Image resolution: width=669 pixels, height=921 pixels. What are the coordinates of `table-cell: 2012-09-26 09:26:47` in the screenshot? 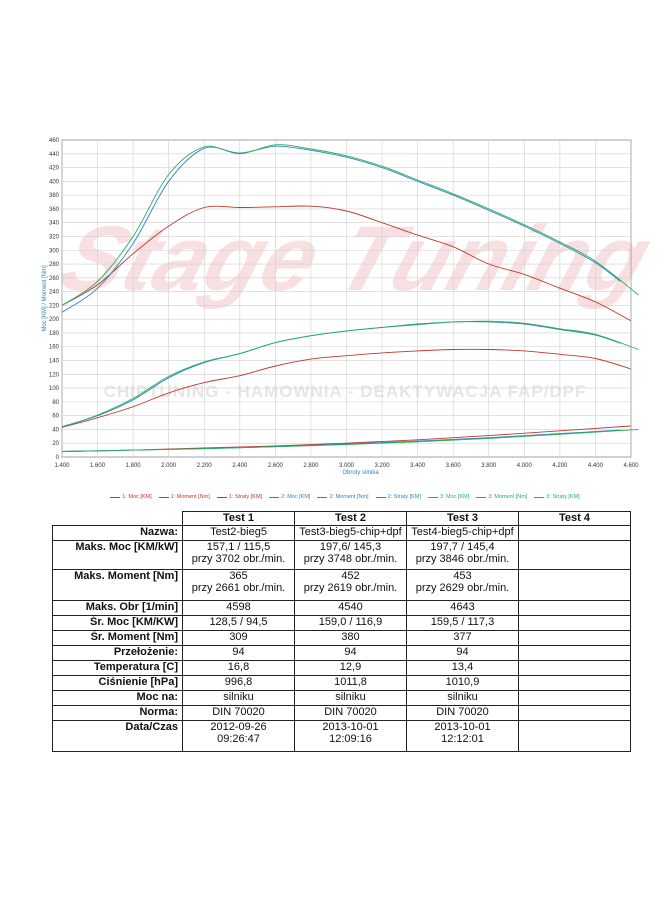 It's located at (238, 736).